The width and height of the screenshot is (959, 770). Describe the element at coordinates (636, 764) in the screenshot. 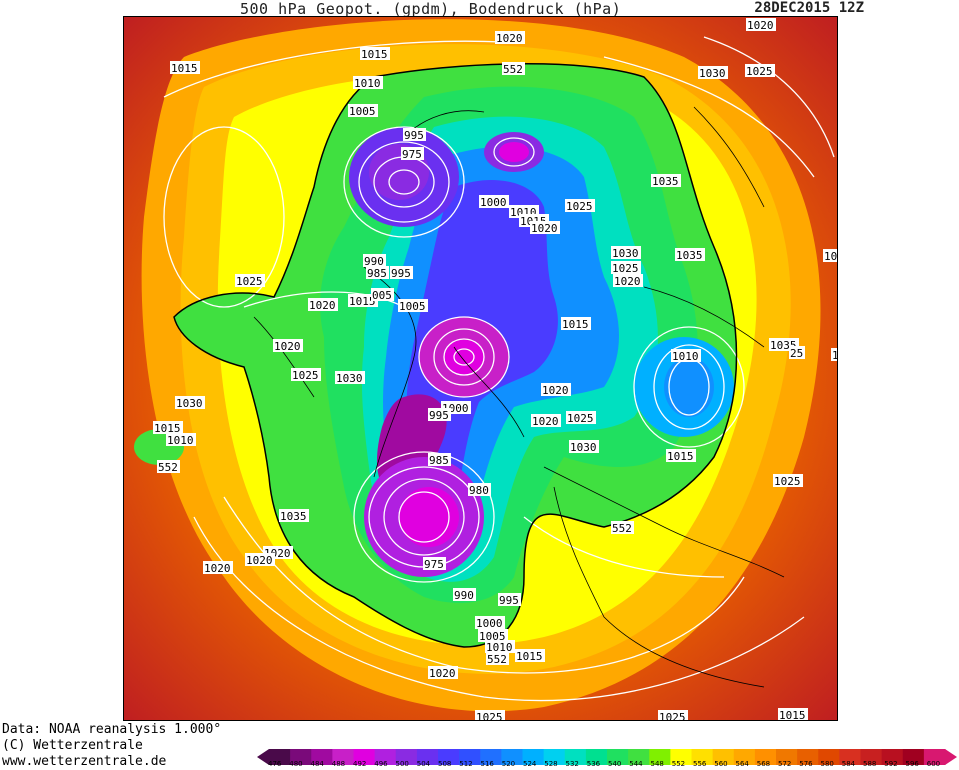

I see `legend-tick-label: 544` at that location.